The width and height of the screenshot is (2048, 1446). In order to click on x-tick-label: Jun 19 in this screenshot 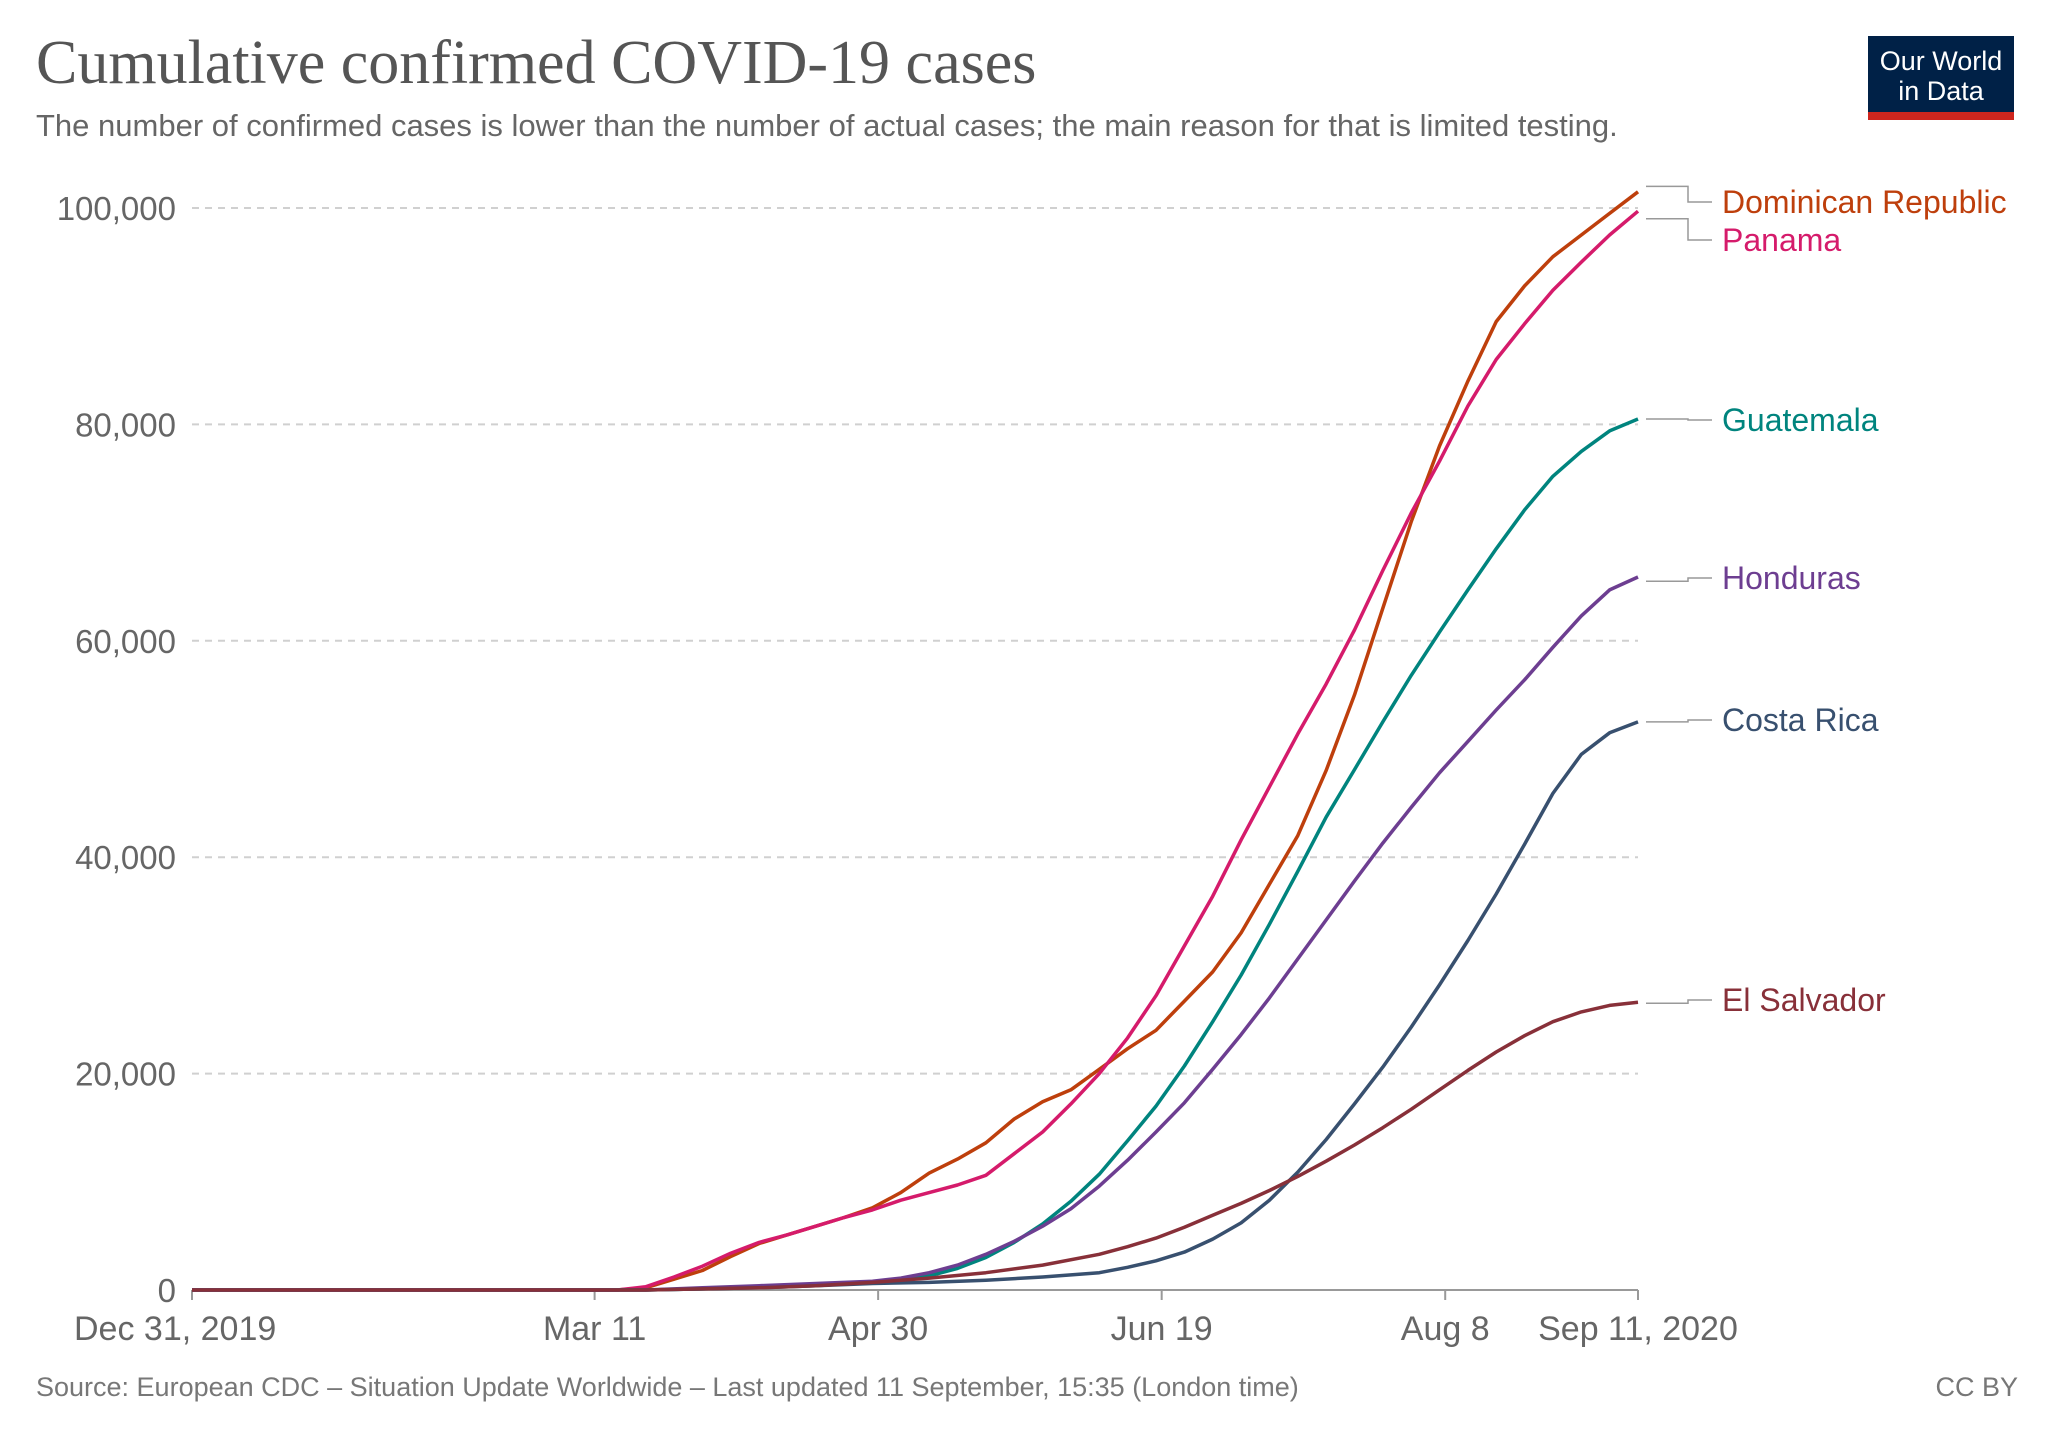, I will do `click(1162, 1329)`.